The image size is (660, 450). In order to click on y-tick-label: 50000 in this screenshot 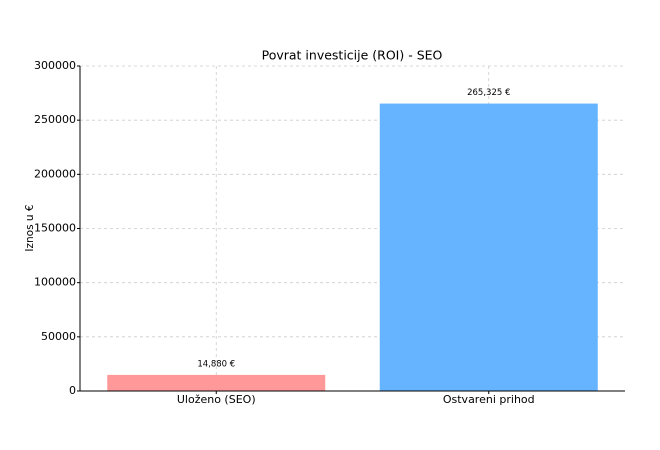, I will do `click(58, 336)`.